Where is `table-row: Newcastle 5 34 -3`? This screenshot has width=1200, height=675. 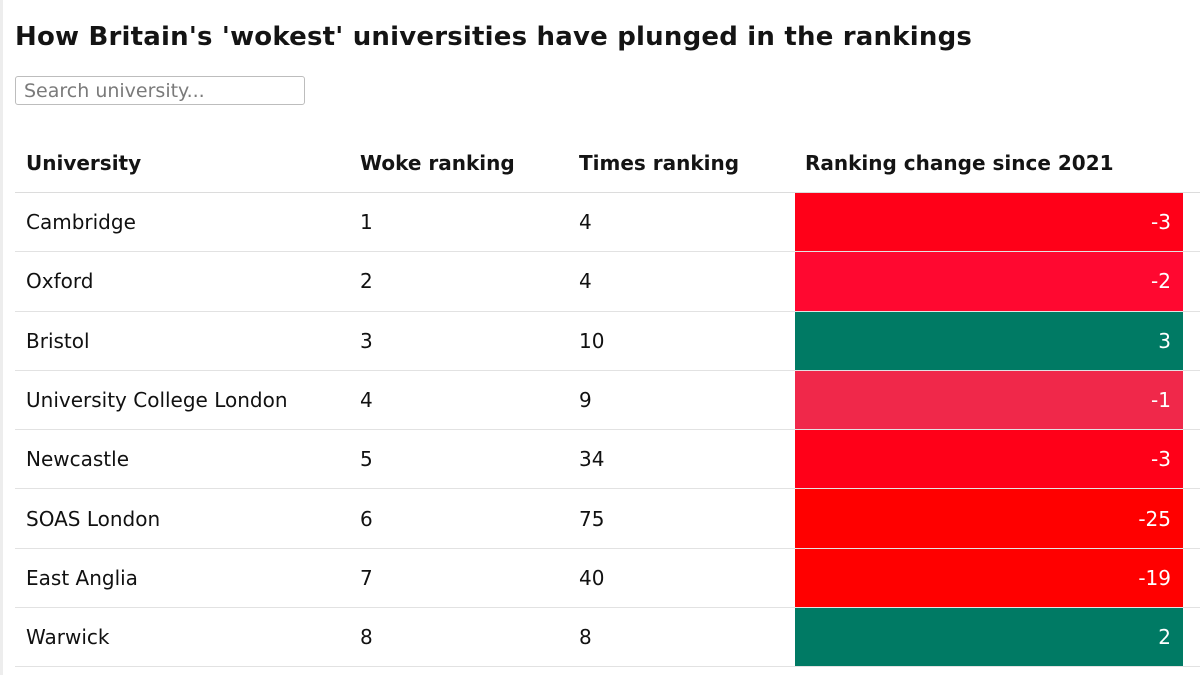 table-row: Newcastle 5 34 -3 is located at coordinates (607, 460).